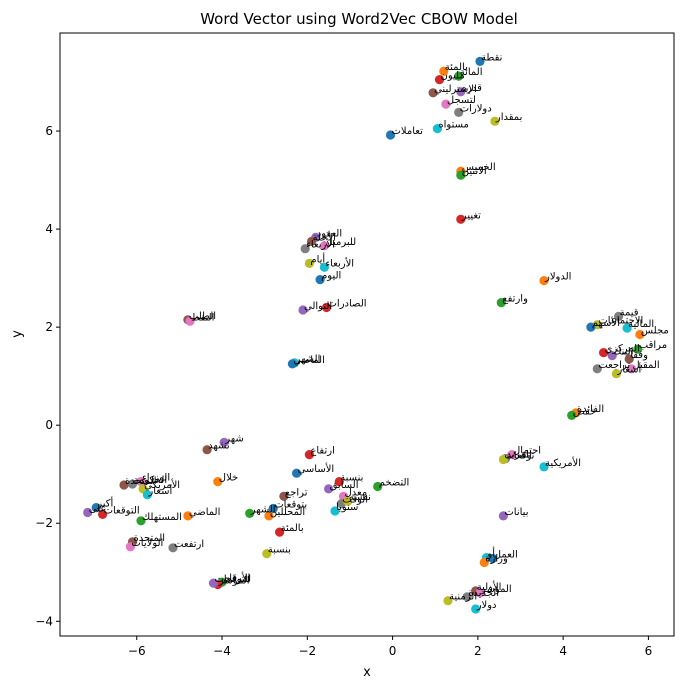 The width and height of the screenshot is (686, 690). What do you see at coordinates (471, 72) in the screenshot?
I see `point-label: المائة` at bounding box center [471, 72].